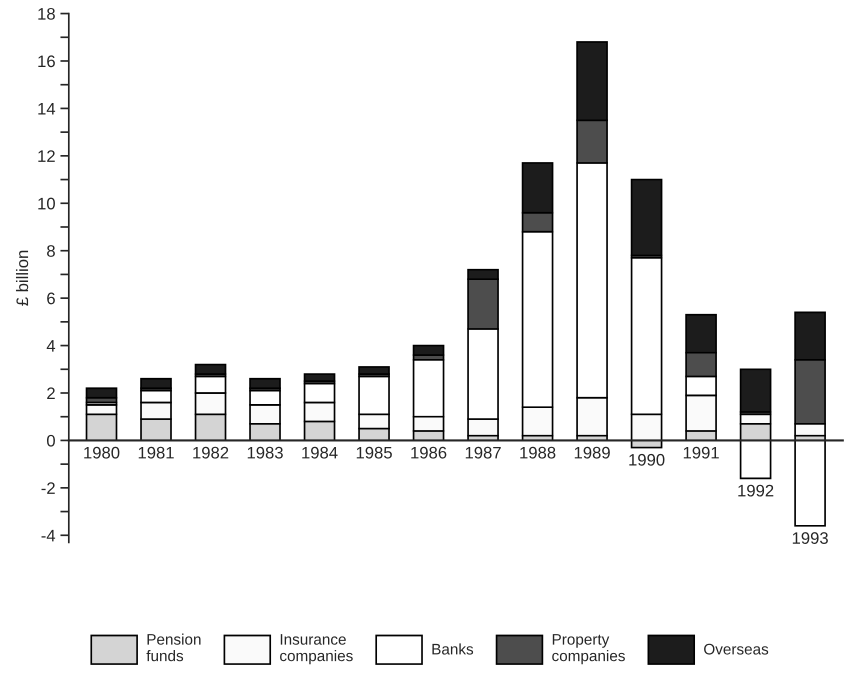 The height and width of the screenshot is (678, 860). What do you see at coordinates (49, 536) in the screenshot?
I see `y-tick-label: -4` at bounding box center [49, 536].